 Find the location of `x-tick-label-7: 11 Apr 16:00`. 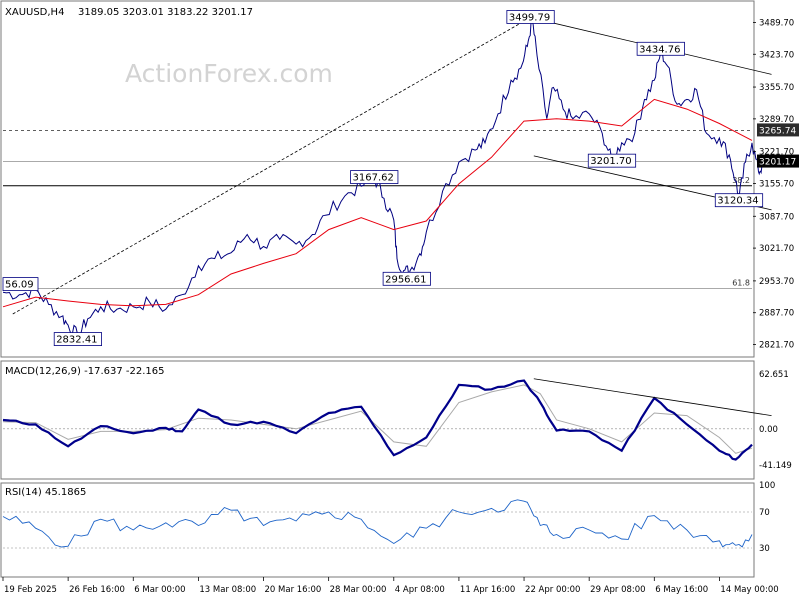

x-tick-label-7: 11 Apr 16:00 is located at coordinates (487, 590).